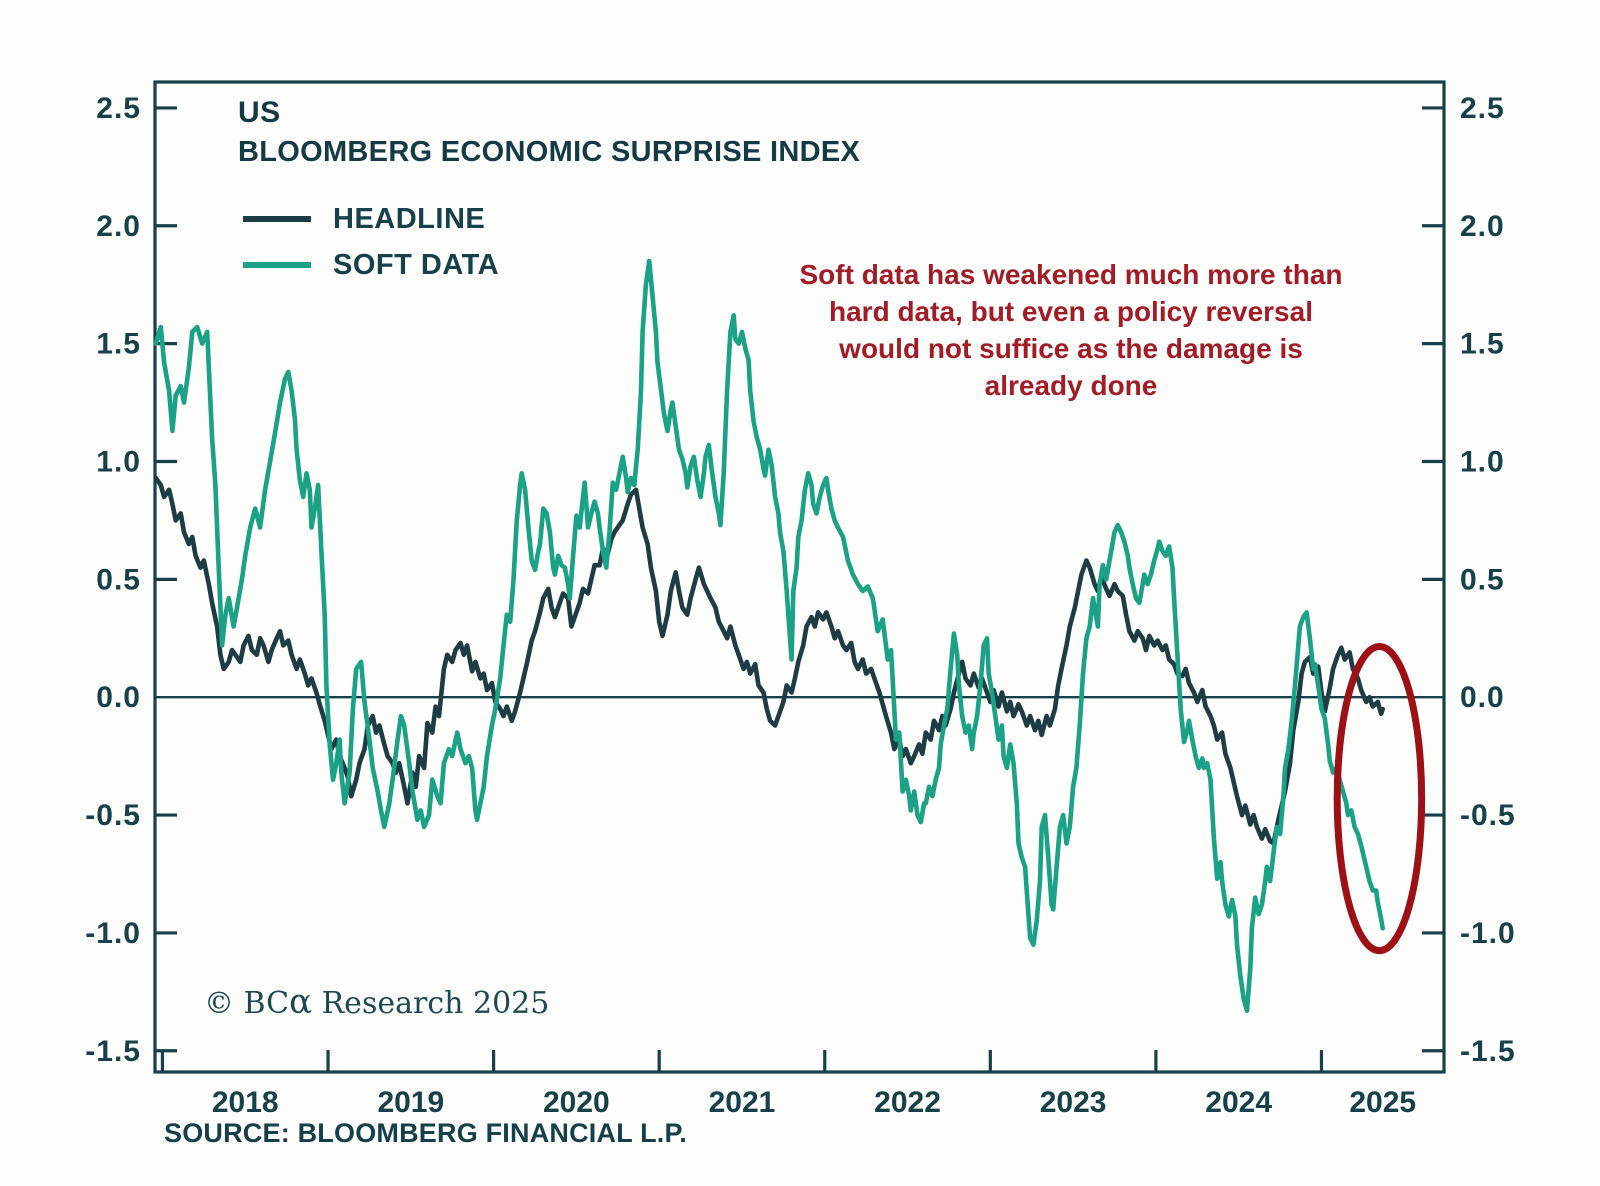 The height and width of the screenshot is (1186, 1600). What do you see at coordinates (1482, 579) in the screenshot?
I see `y-axis-label-right: 0.5` at bounding box center [1482, 579].